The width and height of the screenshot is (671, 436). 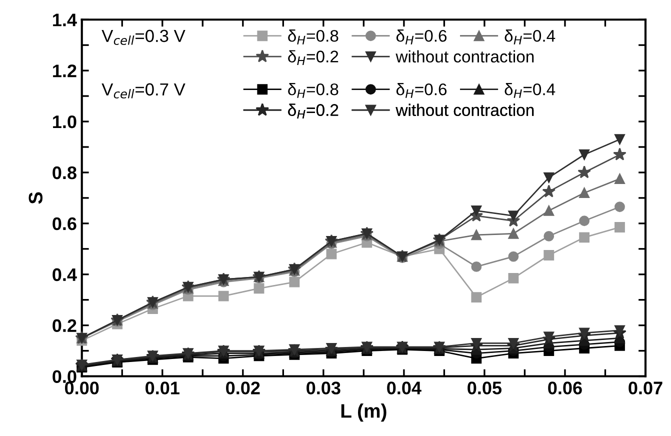 I want to click on x-tick-label: 0.03, so click(x=323, y=388).